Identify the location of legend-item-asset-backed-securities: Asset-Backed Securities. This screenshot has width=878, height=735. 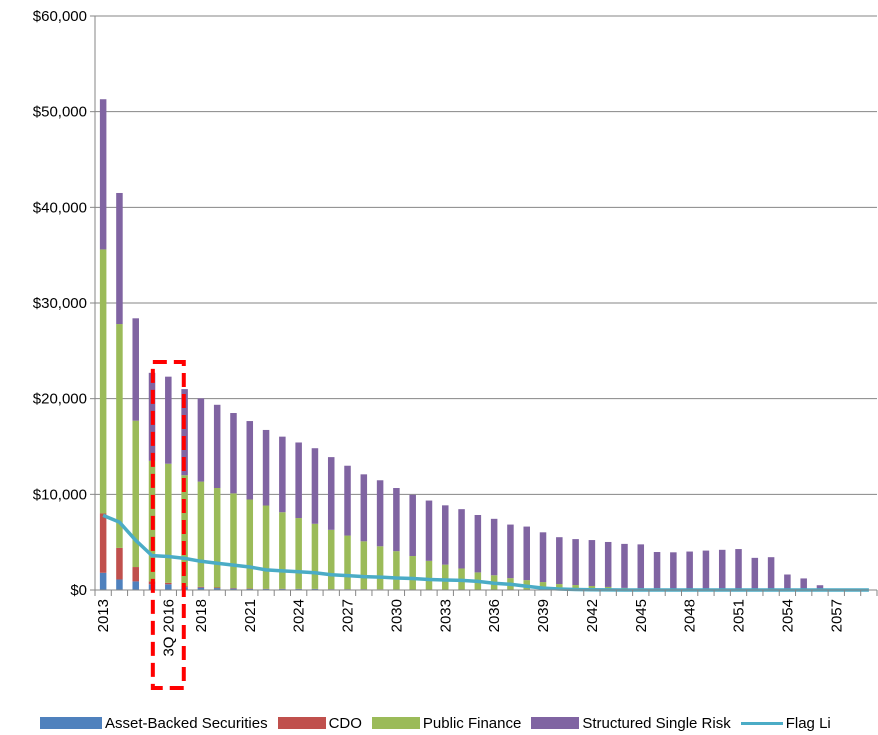
(154, 723).